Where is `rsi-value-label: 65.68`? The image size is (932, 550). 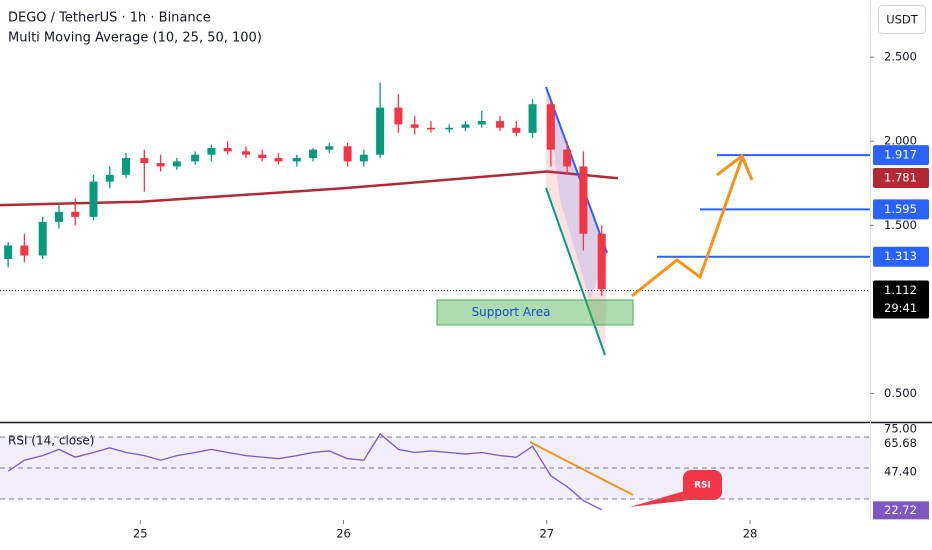
rsi-value-label: 65.68 is located at coordinates (900, 443).